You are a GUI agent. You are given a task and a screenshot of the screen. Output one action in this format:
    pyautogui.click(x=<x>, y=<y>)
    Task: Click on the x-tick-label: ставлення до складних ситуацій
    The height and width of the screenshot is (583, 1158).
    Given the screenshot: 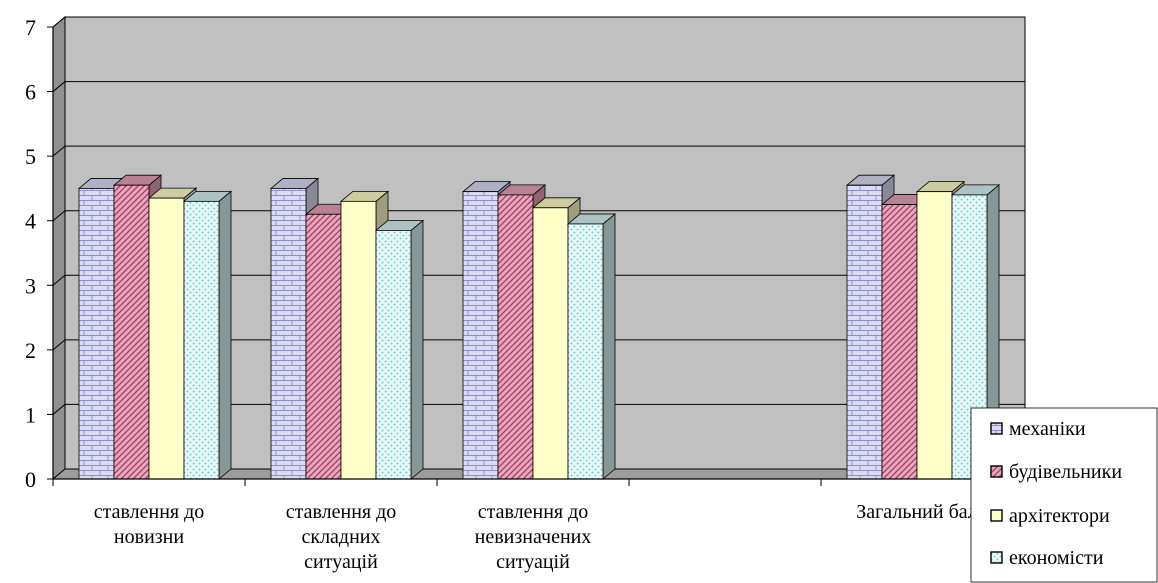 What is the action you would take?
    pyautogui.click(x=341, y=537)
    